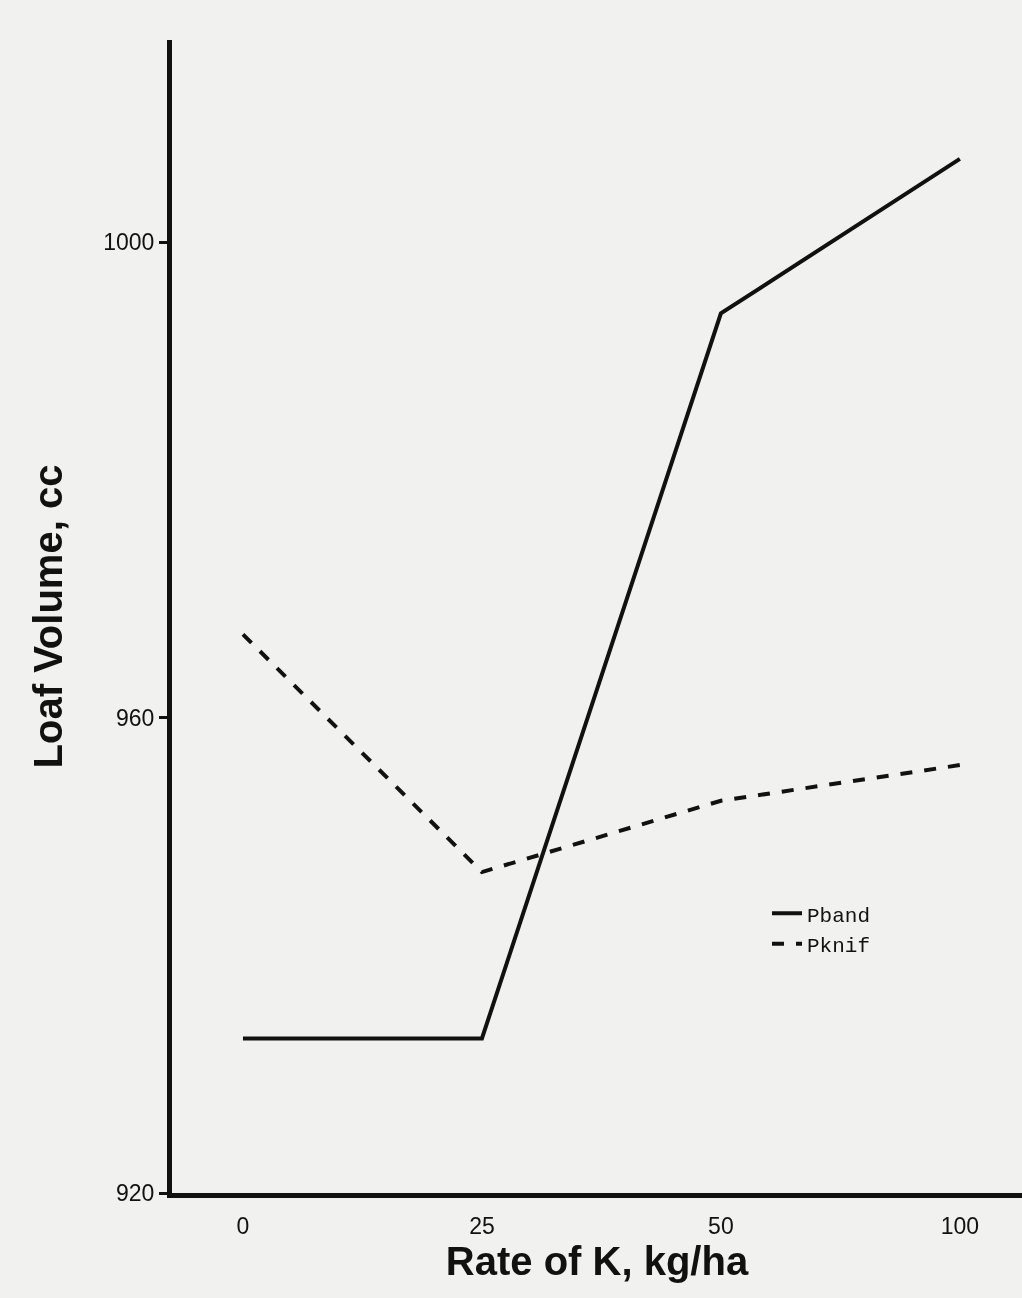 This screenshot has width=1022, height=1298. What do you see at coordinates (243, 1225) in the screenshot?
I see `x-tick-label: 0` at bounding box center [243, 1225].